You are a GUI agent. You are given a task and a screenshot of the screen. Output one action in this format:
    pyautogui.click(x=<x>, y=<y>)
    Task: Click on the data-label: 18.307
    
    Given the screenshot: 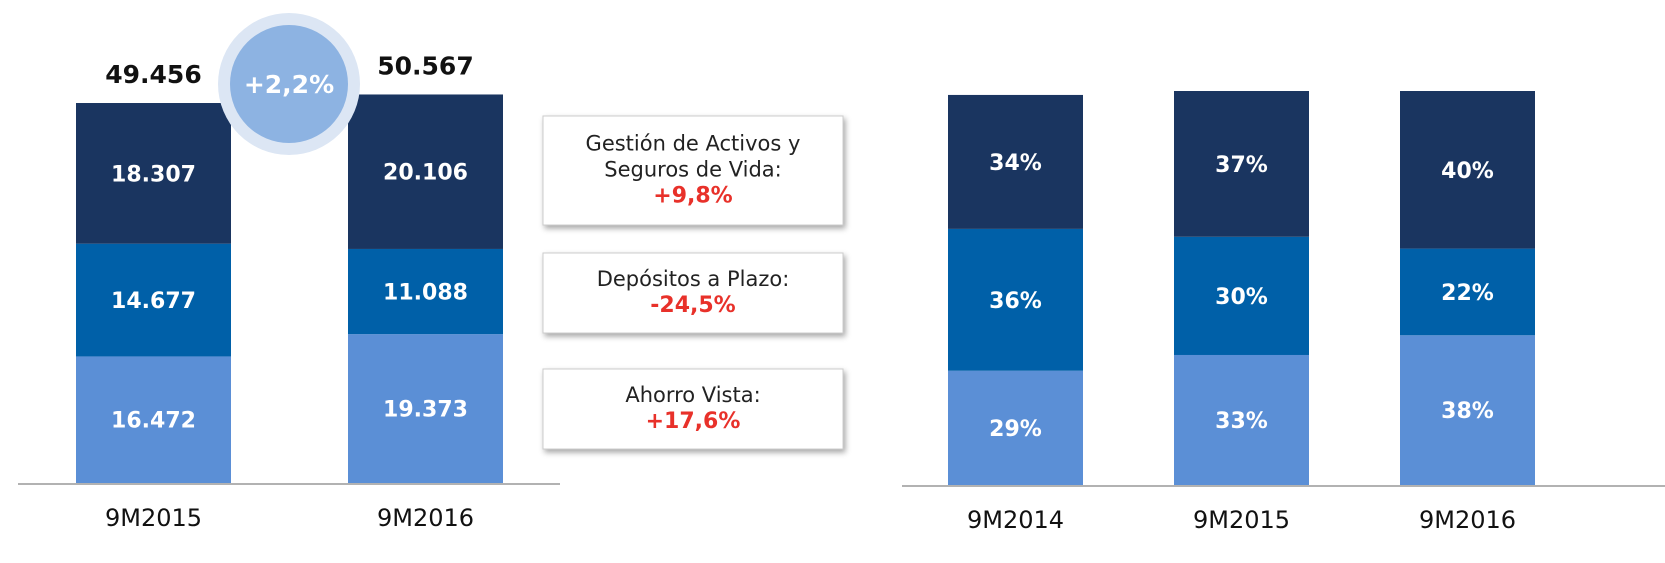 What is the action you would take?
    pyautogui.click(x=153, y=174)
    